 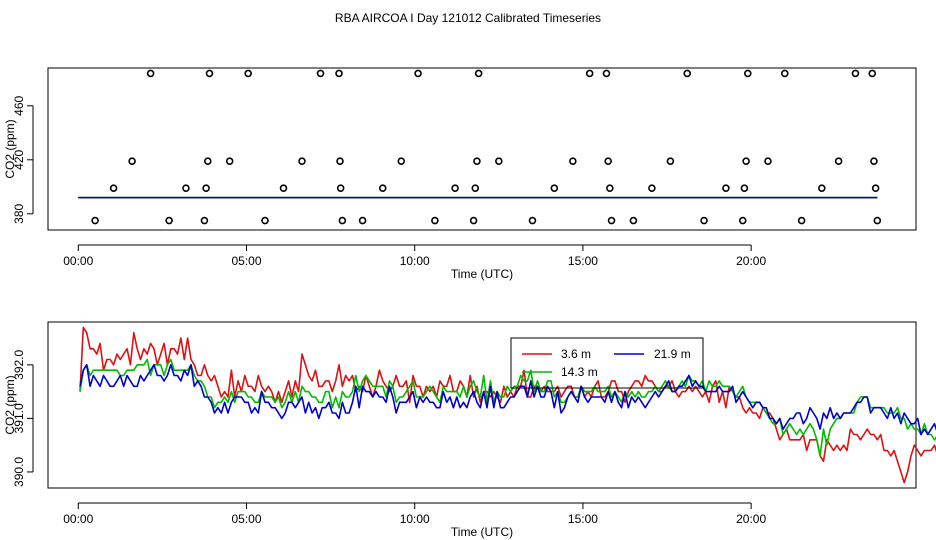 What do you see at coordinates (507, 400) in the screenshot?
I see `series-line-21-9-m` at bounding box center [507, 400].